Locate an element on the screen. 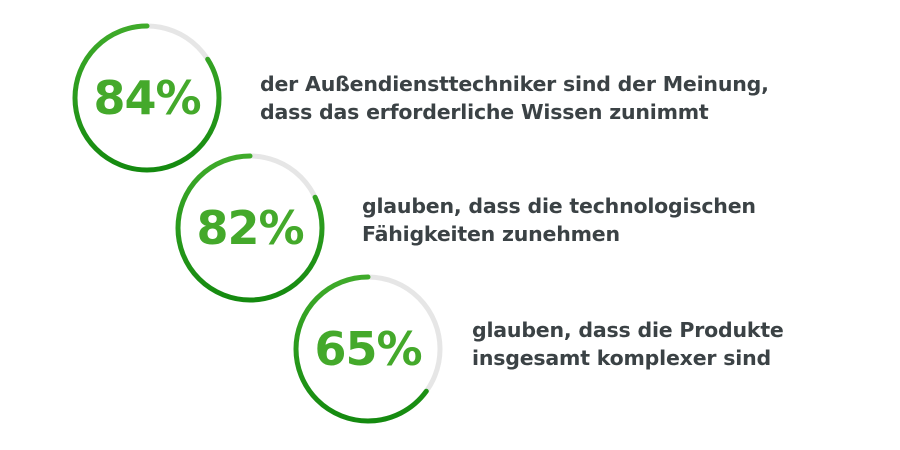 This screenshot has height=450, width=900. percent-value: 65% is located at coordinates (368, 349).